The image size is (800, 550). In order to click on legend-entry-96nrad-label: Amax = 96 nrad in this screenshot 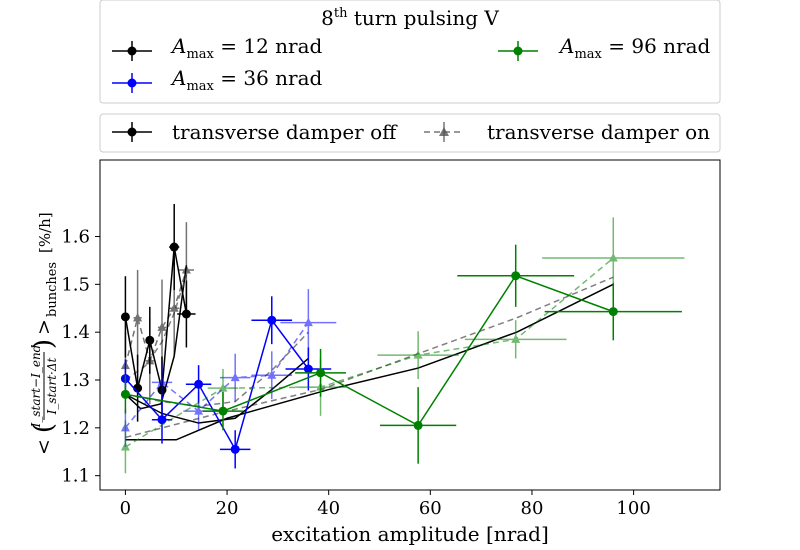, I will do `click(634, 48)`.